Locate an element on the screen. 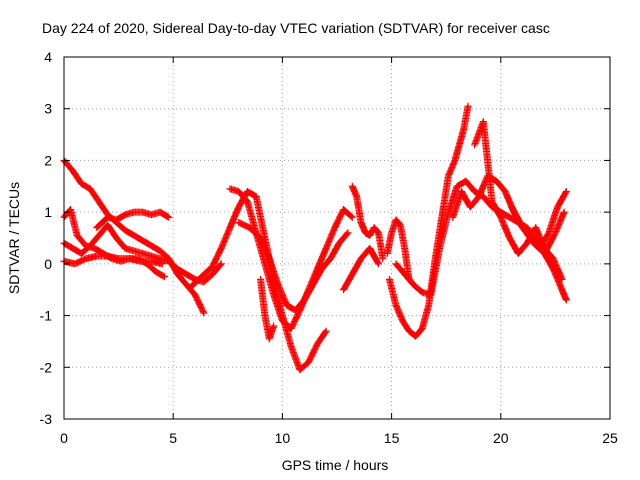  y-tick-label: -2 is located at coordinates (46, 367).